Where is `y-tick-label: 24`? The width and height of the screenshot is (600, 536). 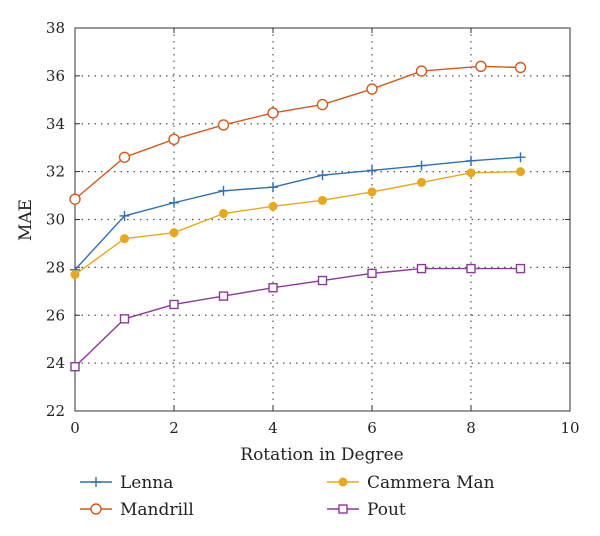
y-tick-label: 24 is located at coordinates (55, 363).